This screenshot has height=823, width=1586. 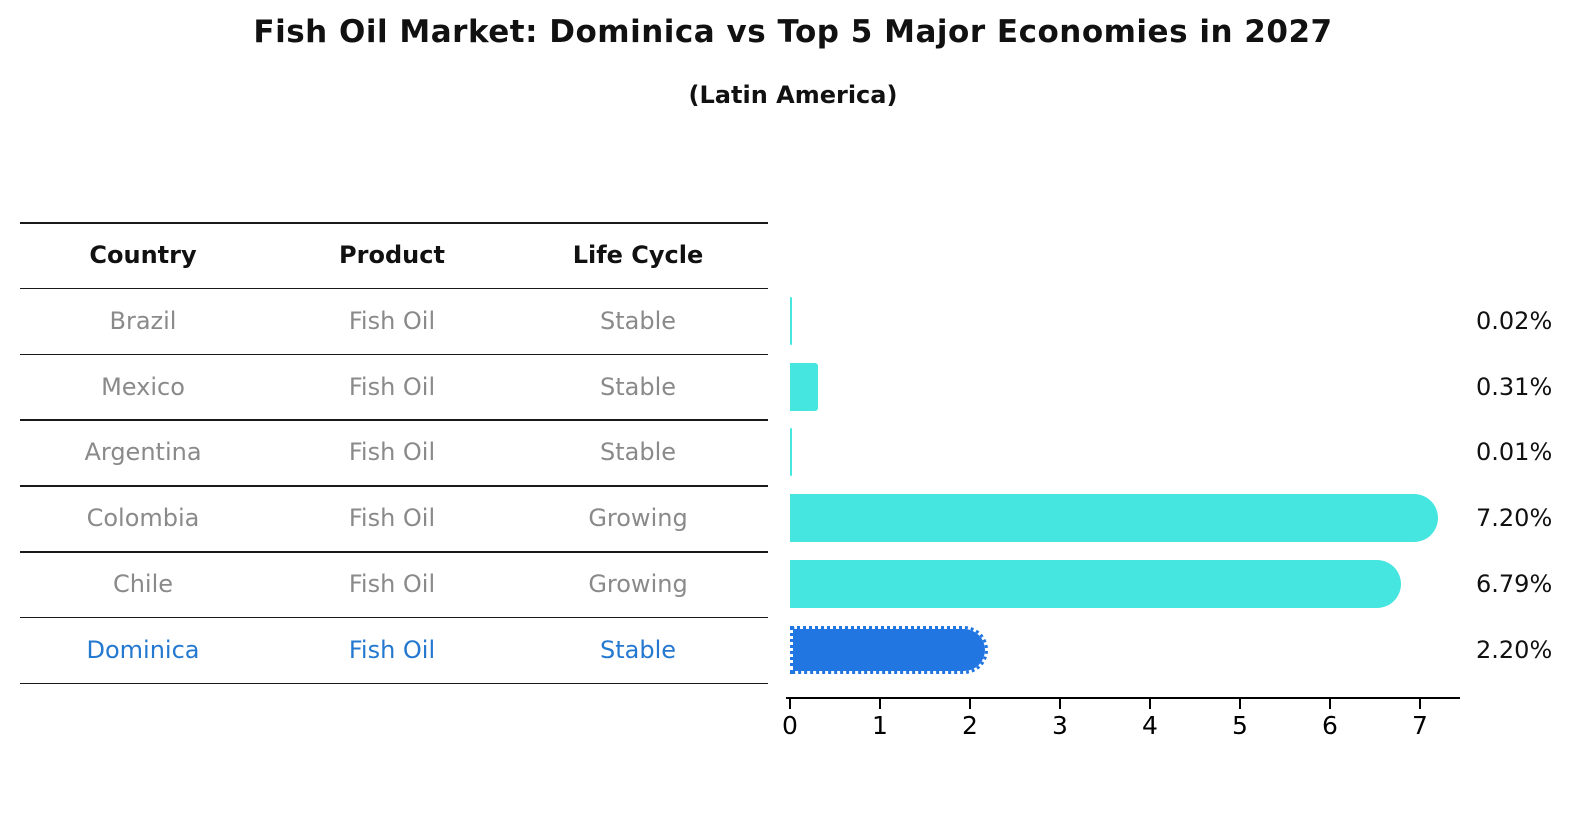 I want to click on bar-value-label: 7.20%, so click(x=1514, y=518).